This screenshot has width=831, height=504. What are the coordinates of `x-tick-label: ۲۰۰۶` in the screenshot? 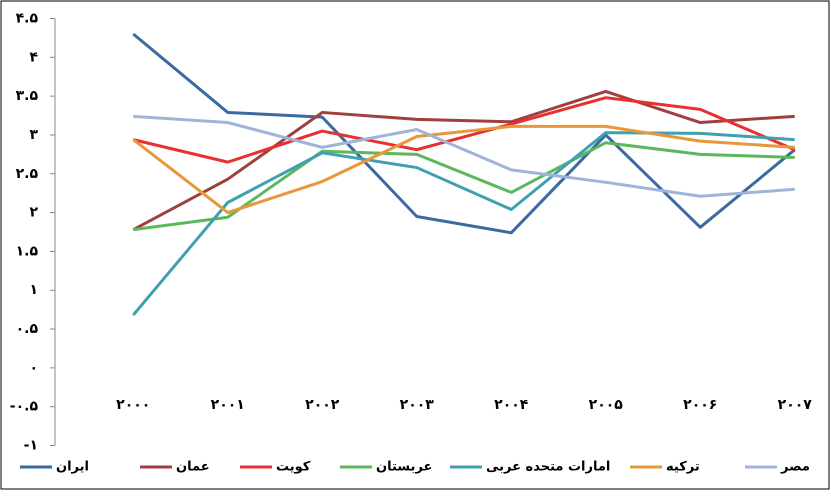 It's located at (700, 405).